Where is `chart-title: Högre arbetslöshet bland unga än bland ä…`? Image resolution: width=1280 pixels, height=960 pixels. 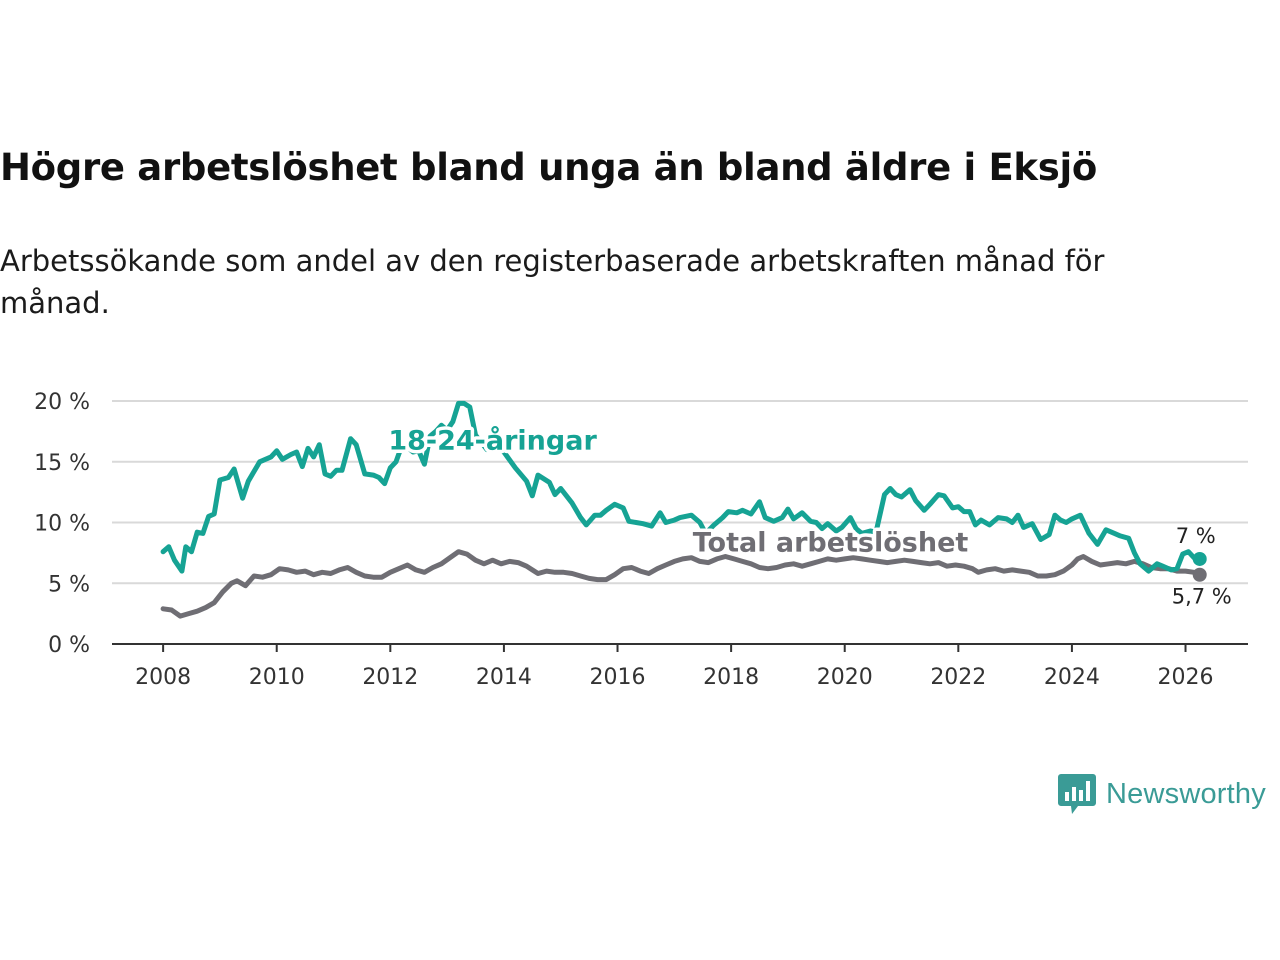 chart-title: Högre arbetslöshet bland unga än bland ä… is located at coordinates (548, 167).